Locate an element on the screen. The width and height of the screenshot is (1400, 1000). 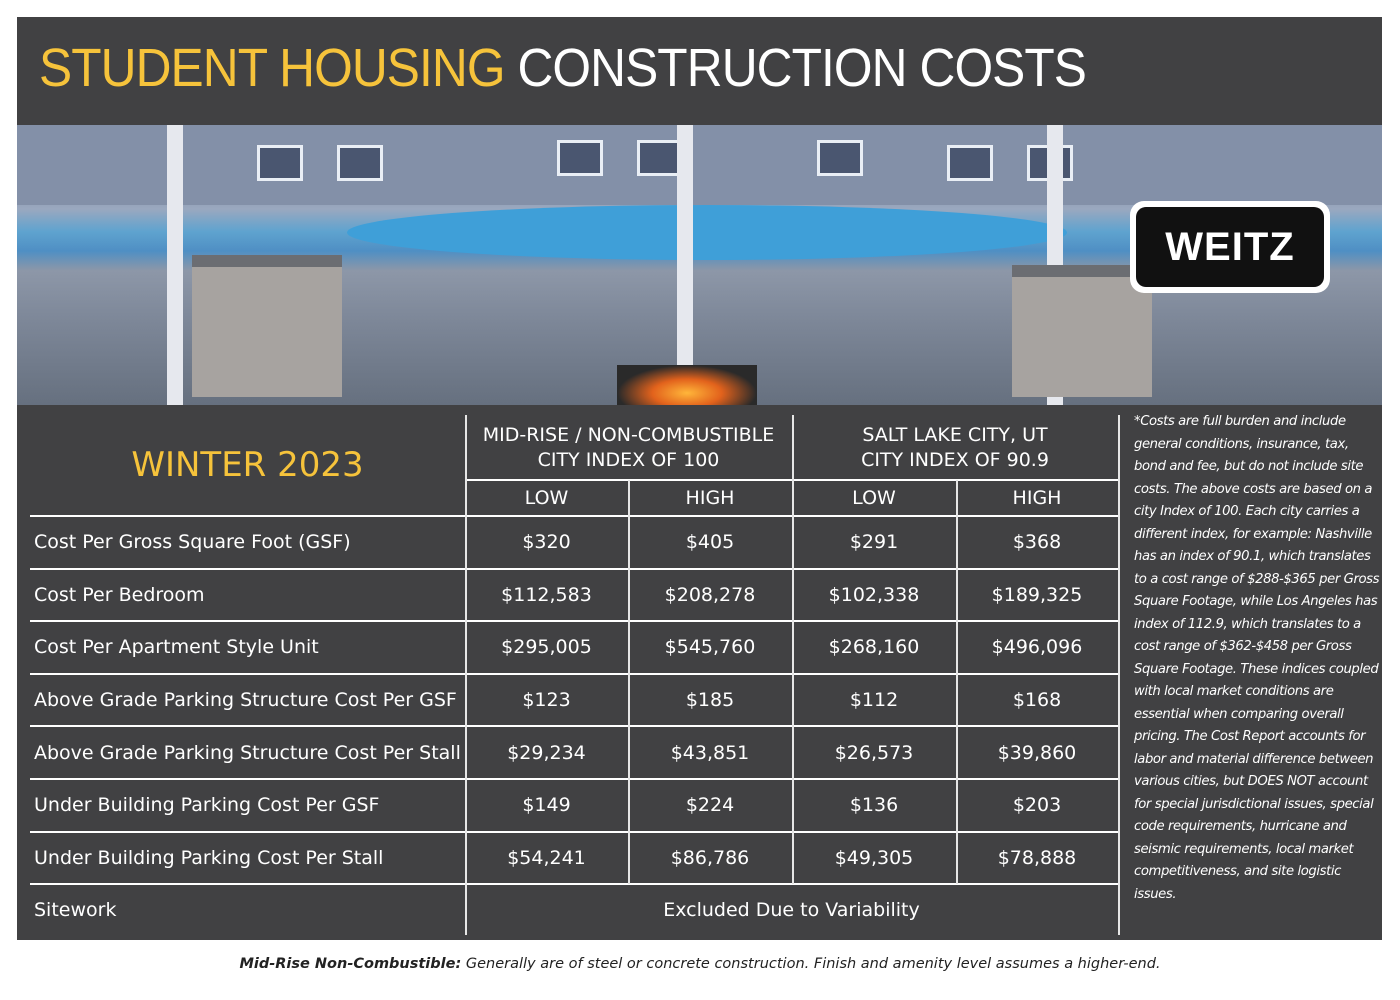
pool is located at coordinates (707, 232).